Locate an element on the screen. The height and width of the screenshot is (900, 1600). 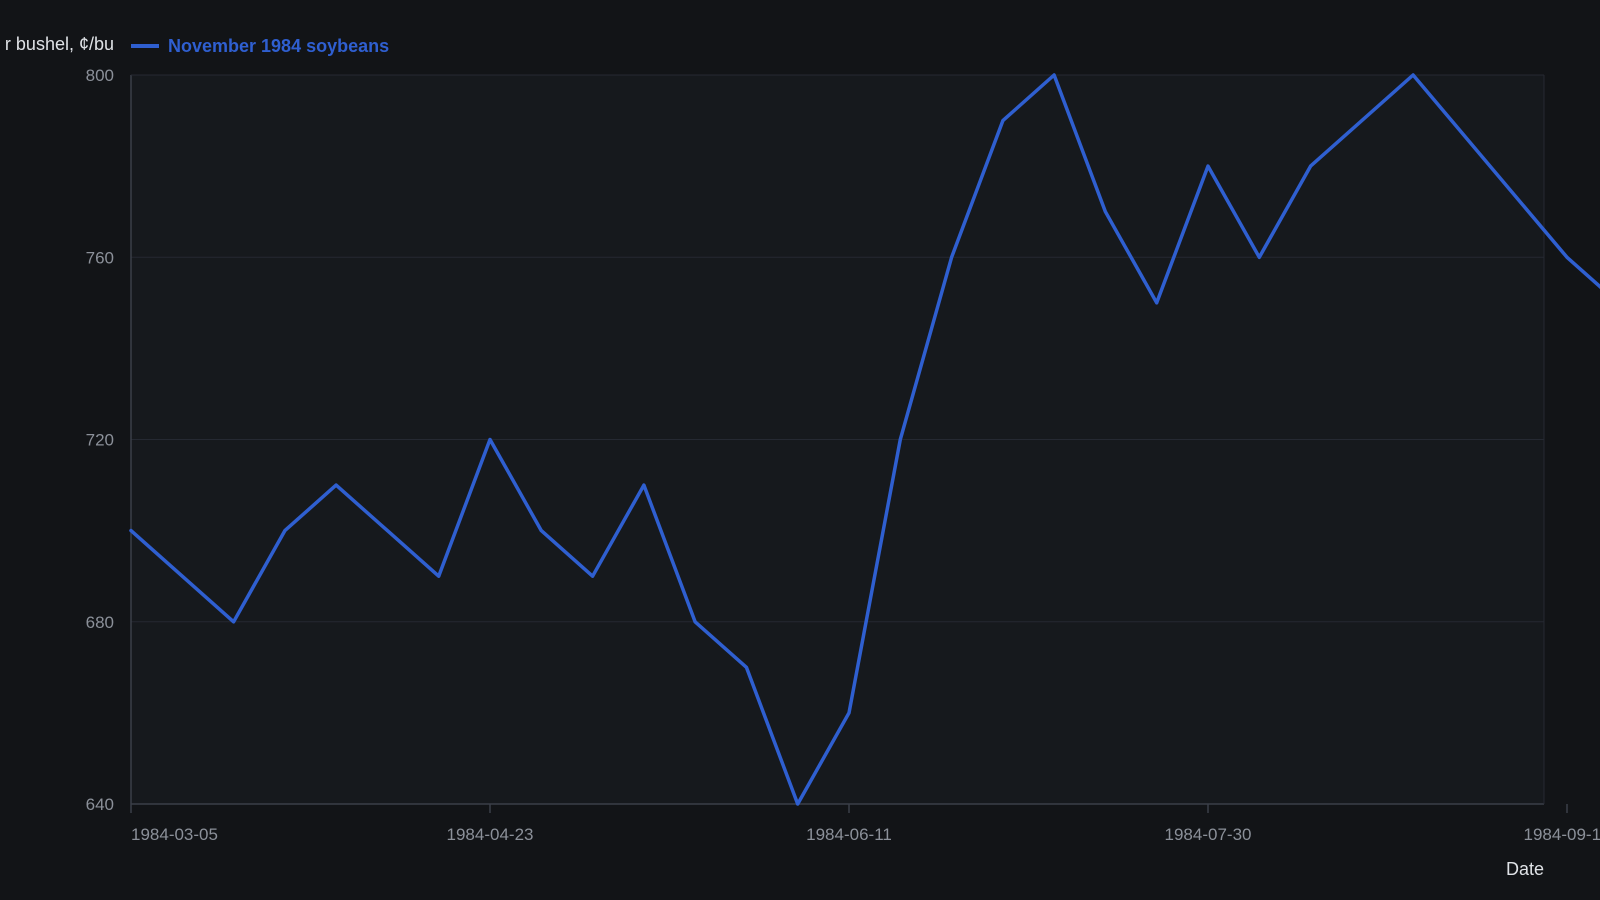
x-axis-title: Date is located at coordinates (1525, 869).